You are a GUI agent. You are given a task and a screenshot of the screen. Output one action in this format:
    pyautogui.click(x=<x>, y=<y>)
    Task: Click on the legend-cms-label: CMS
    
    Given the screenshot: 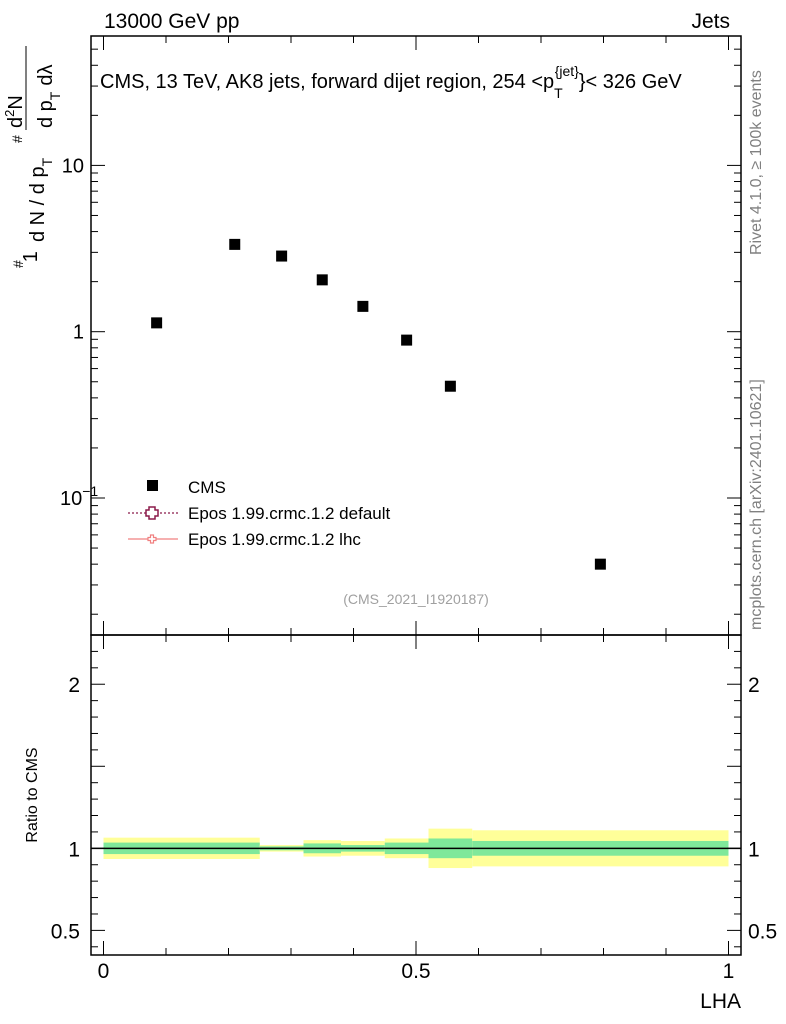 What is the action you would take?
    pyautogui.click(x=207, y=487)
    